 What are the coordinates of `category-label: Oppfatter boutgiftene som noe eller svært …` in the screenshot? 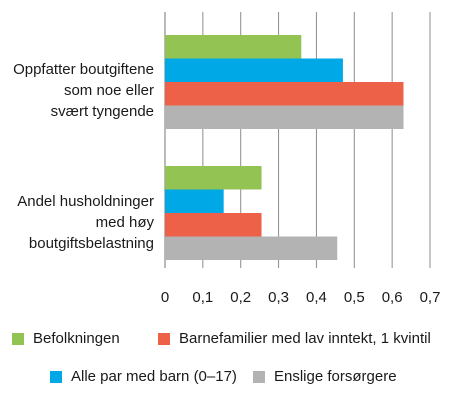 It's located at (83, 90).